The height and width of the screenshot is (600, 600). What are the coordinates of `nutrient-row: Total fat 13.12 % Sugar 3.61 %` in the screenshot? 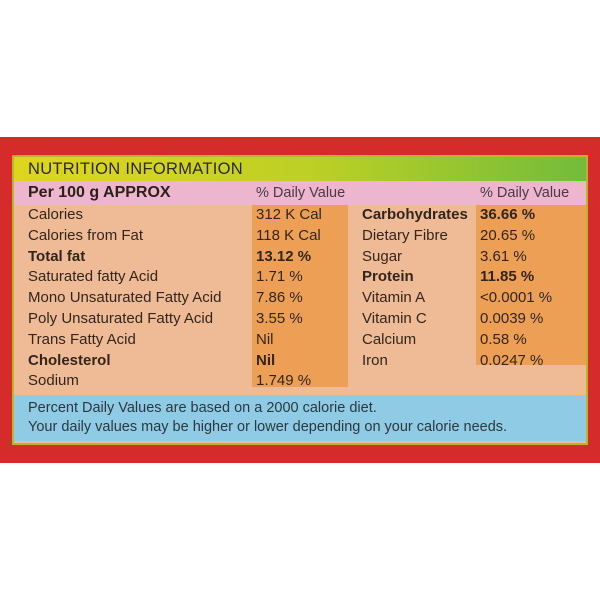 It's located at (300, 257).